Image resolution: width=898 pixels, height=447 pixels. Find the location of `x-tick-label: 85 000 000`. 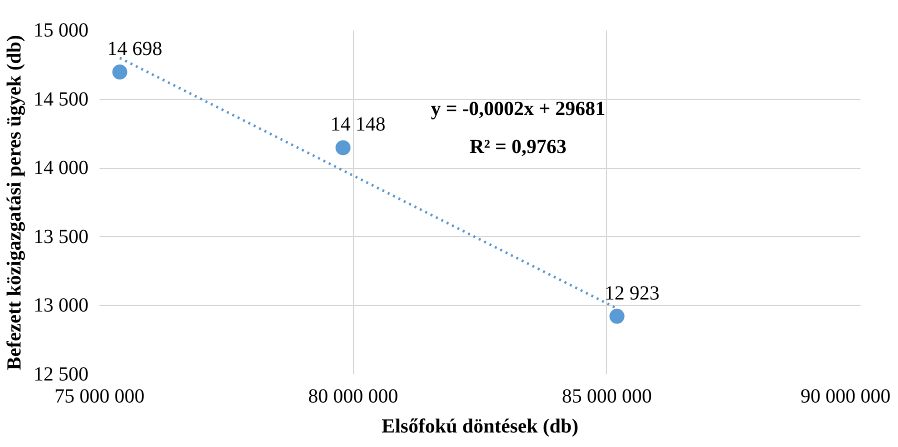

x-tick-label: 85 000 000 is located at coordinates (607, 397).